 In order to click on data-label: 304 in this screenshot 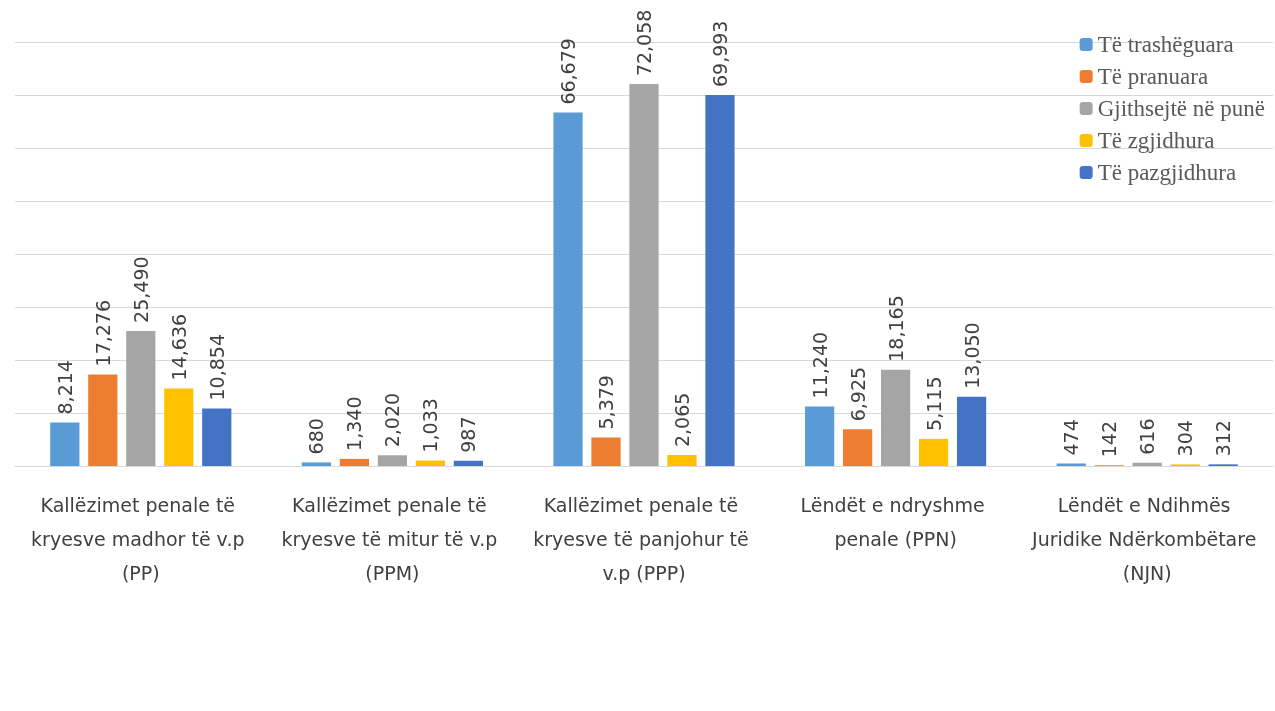, I will do `click(1185, 438)`.